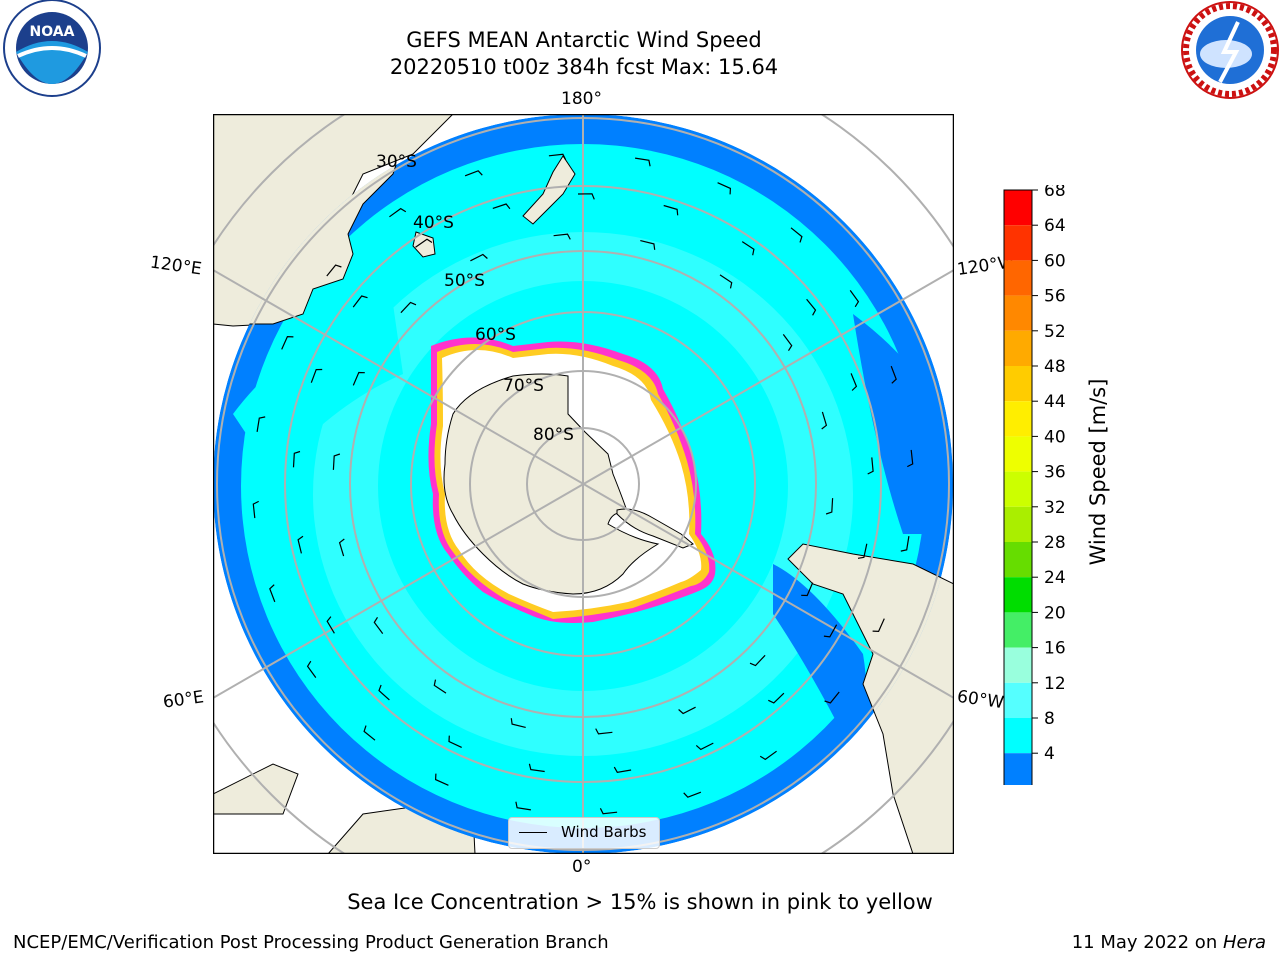  Describe the element at coordinates (553, 435) in the screenshot. I see `lat-label-80s: 80°S` at that location.